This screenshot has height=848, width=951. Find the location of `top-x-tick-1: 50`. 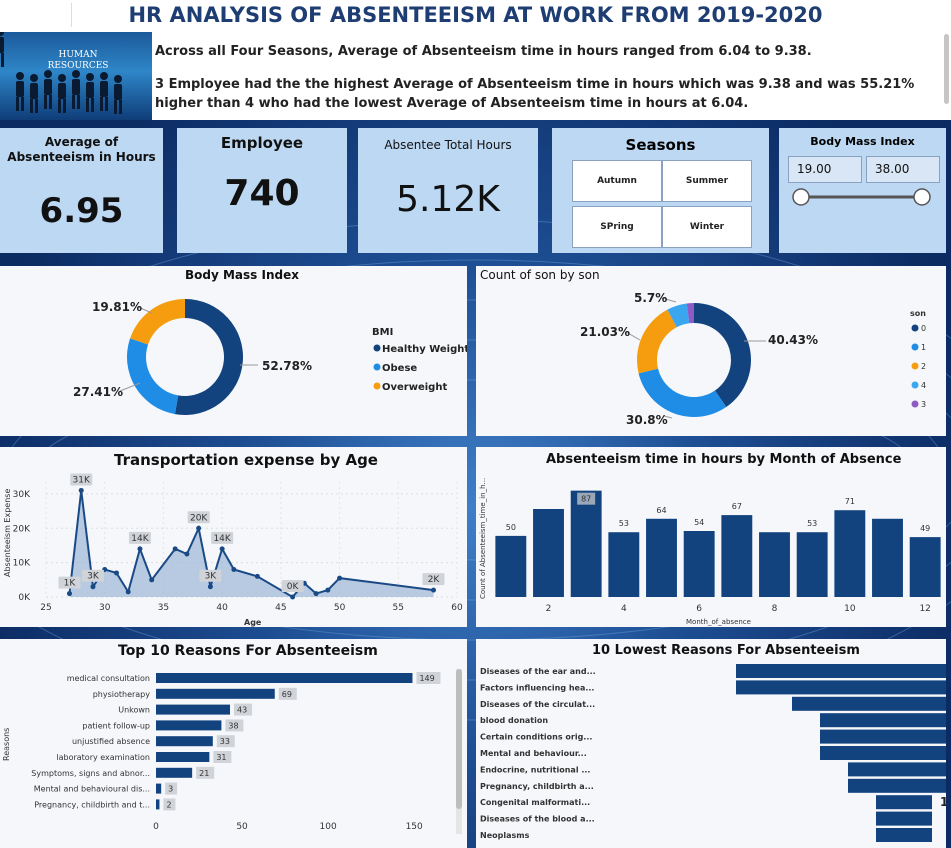

top-x-tick-1: 50 is located at coordinates (242, 827).